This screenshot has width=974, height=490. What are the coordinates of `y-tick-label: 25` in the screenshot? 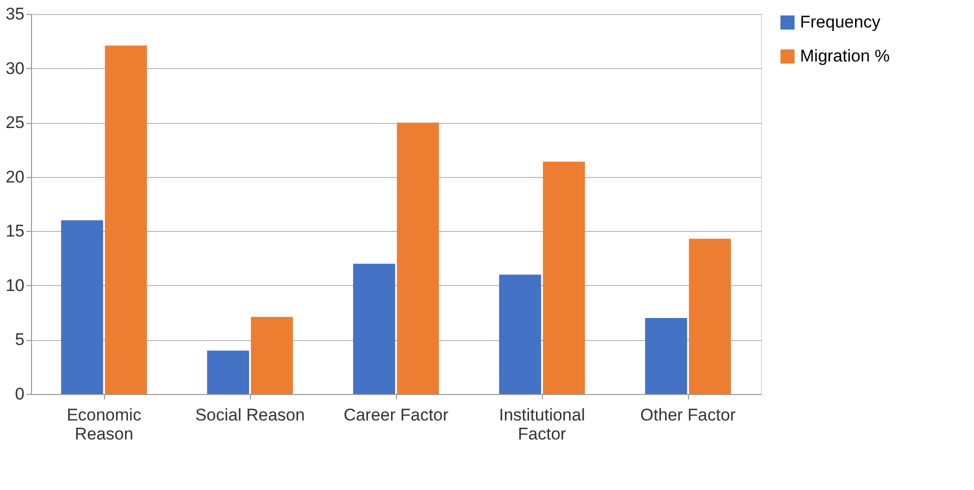 It's located at (15, 122).